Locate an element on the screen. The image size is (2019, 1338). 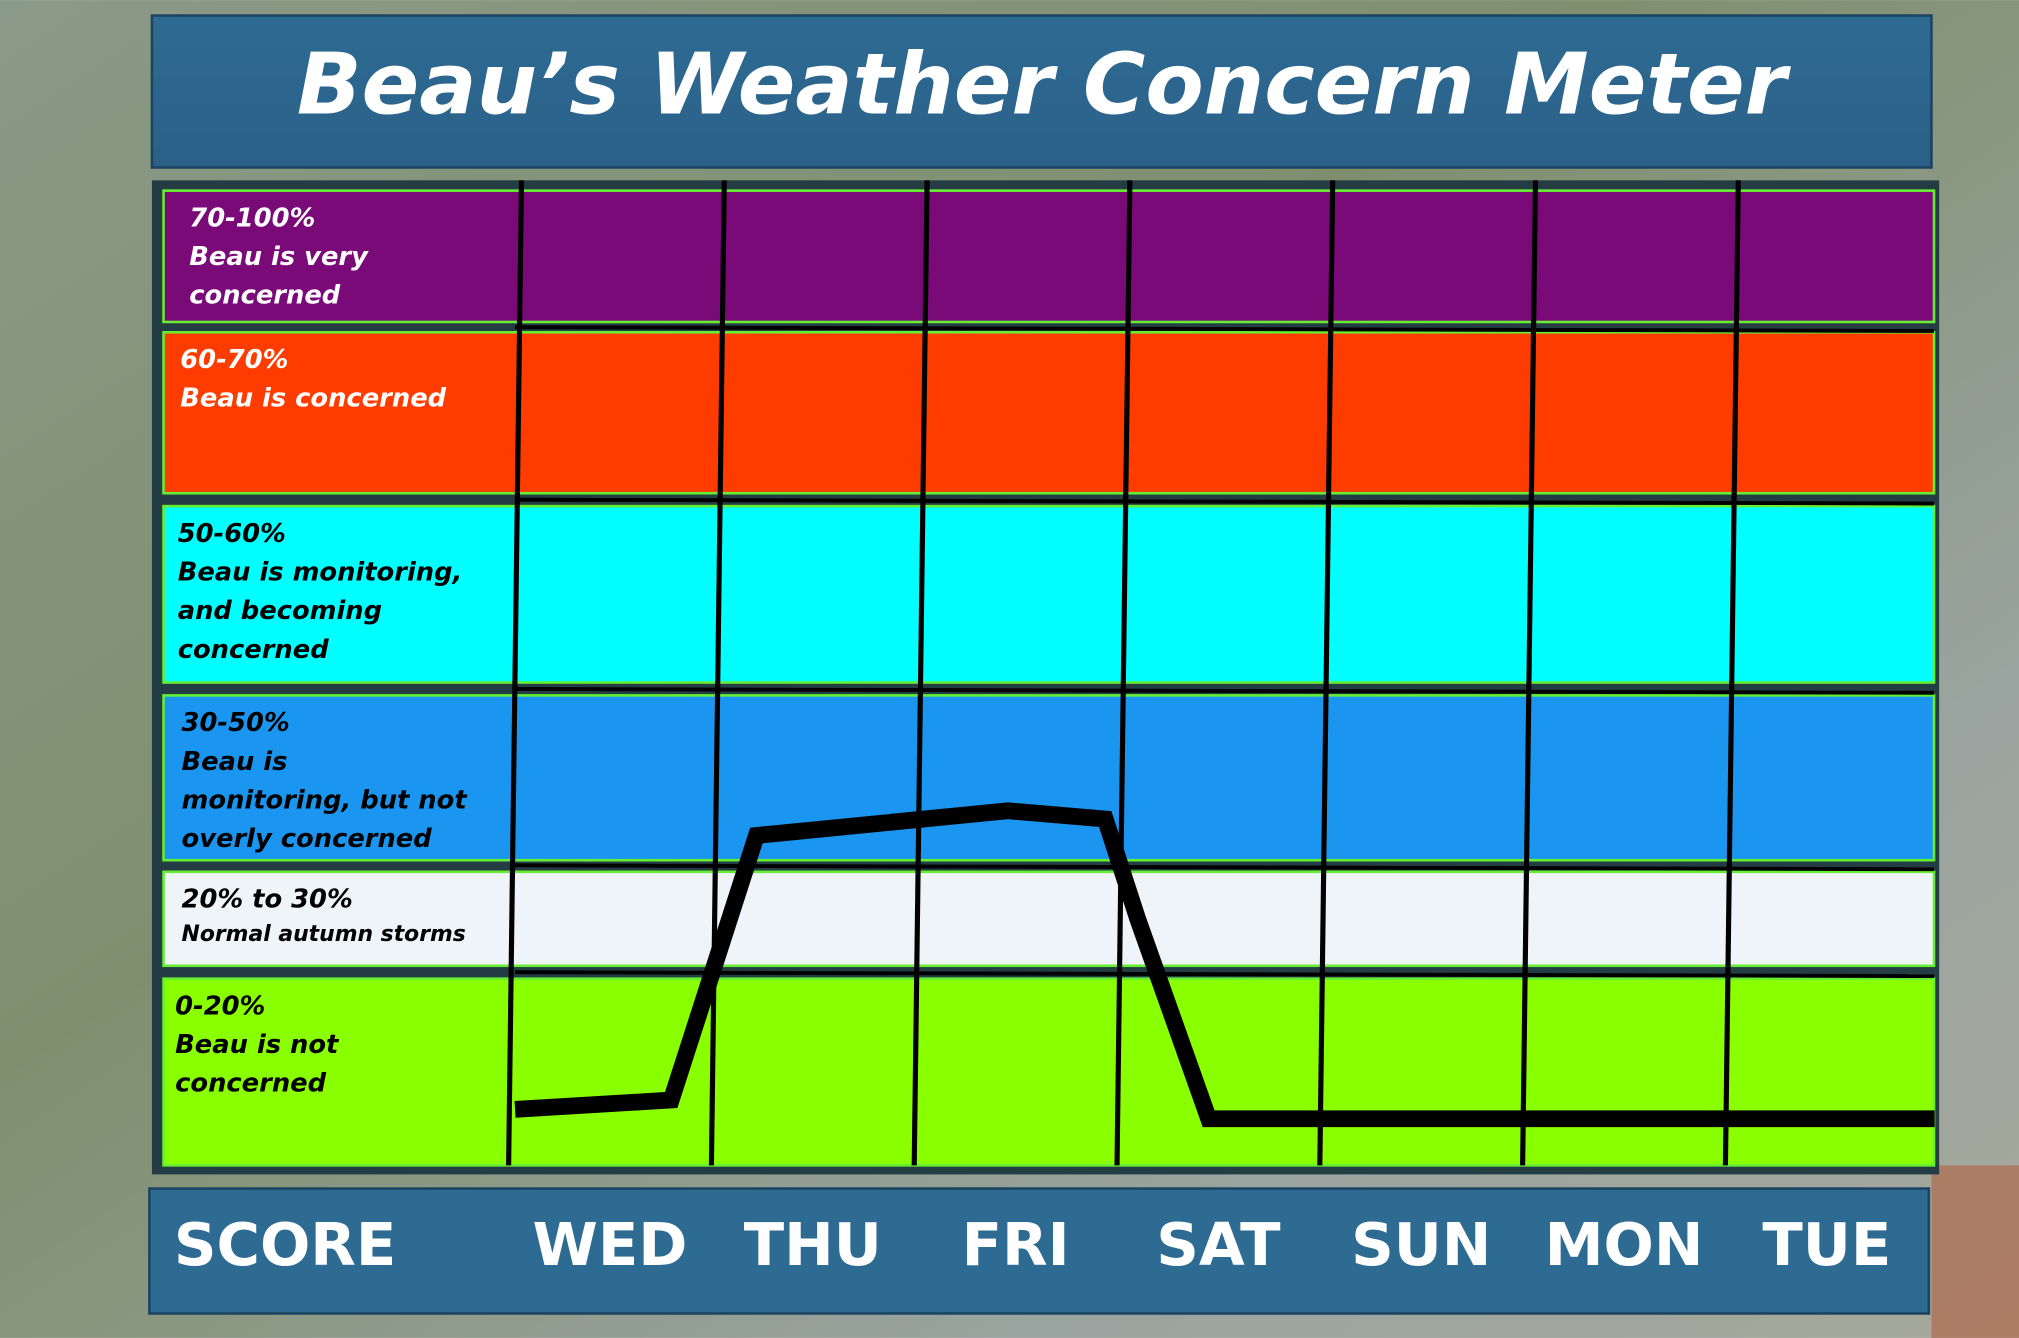
x-tick-label: FRI is located at coordinates (1016, 1244).